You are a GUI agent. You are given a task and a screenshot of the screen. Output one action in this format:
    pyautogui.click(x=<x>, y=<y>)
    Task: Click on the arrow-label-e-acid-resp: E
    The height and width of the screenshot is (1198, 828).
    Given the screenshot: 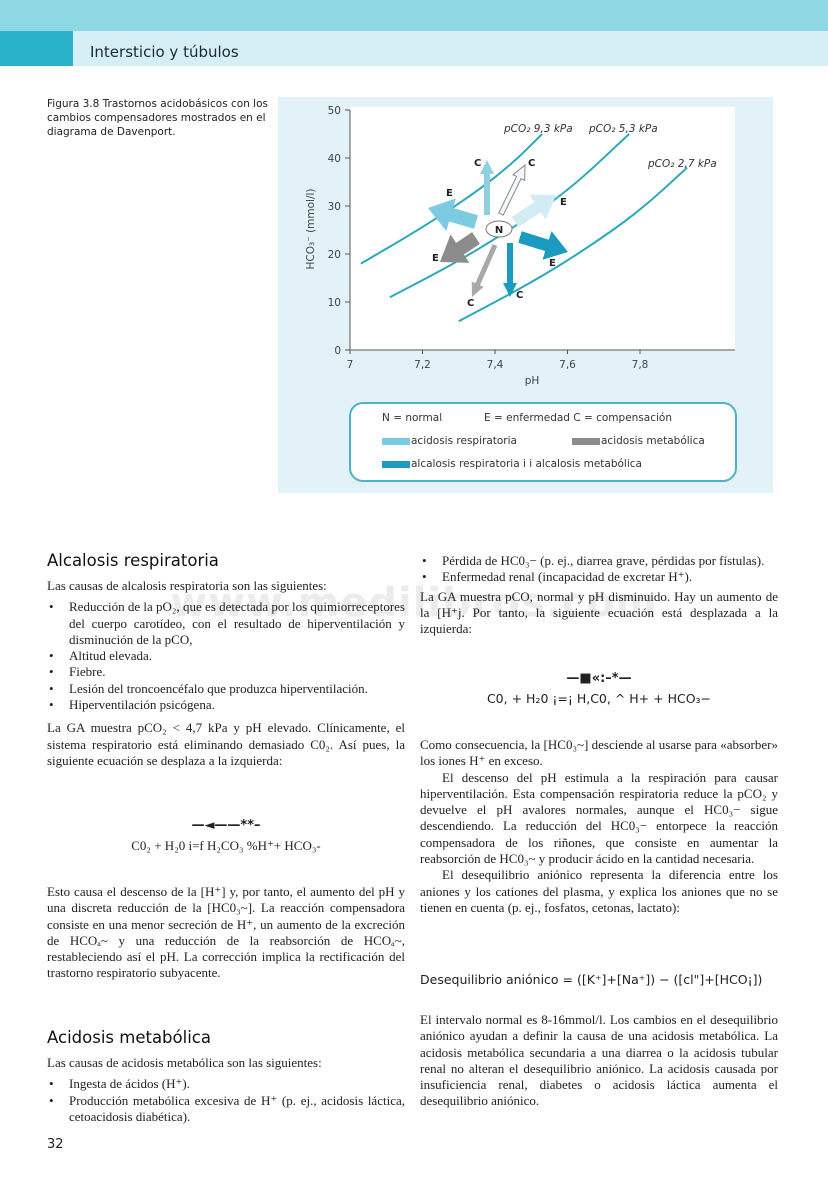 What is the action you would take?
    pyautogui.click(x=449, y=193)
    